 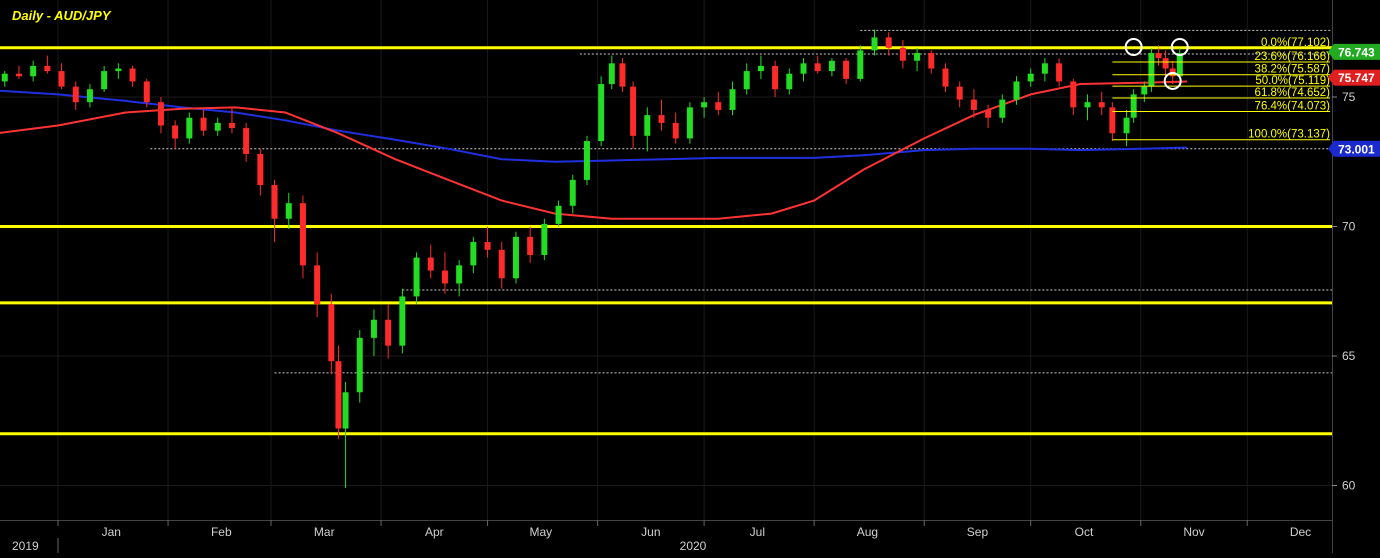 What do you see at coordinates (867, 532) in the screenshot?
I see `x-tick-label: Aug` at bounding box center [867, 532].